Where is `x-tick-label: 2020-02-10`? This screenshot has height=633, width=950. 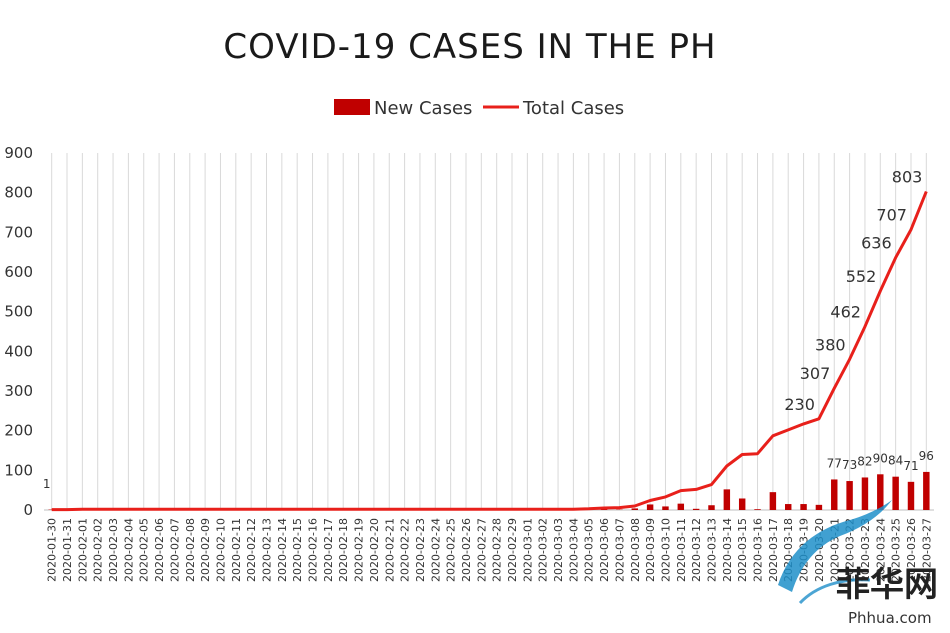 x-tick-label: 2020-02-10 is located at coordinates (220, 550).